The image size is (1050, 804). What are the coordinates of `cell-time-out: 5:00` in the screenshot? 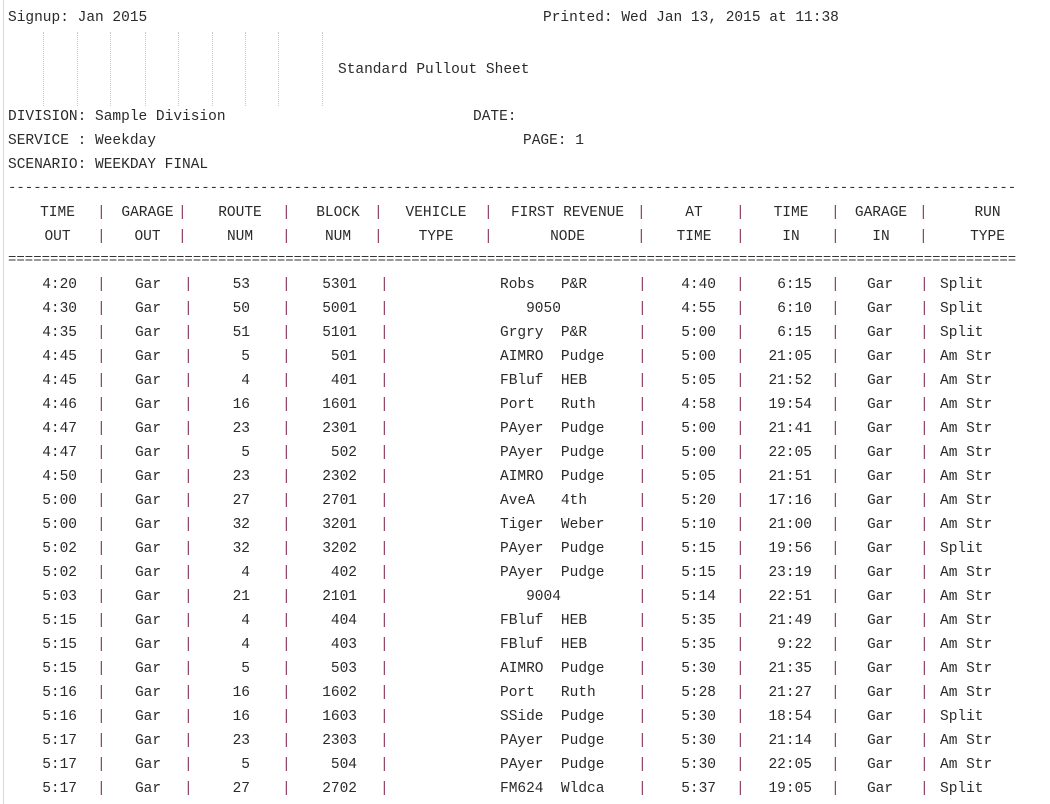 It's located at (59, 501).